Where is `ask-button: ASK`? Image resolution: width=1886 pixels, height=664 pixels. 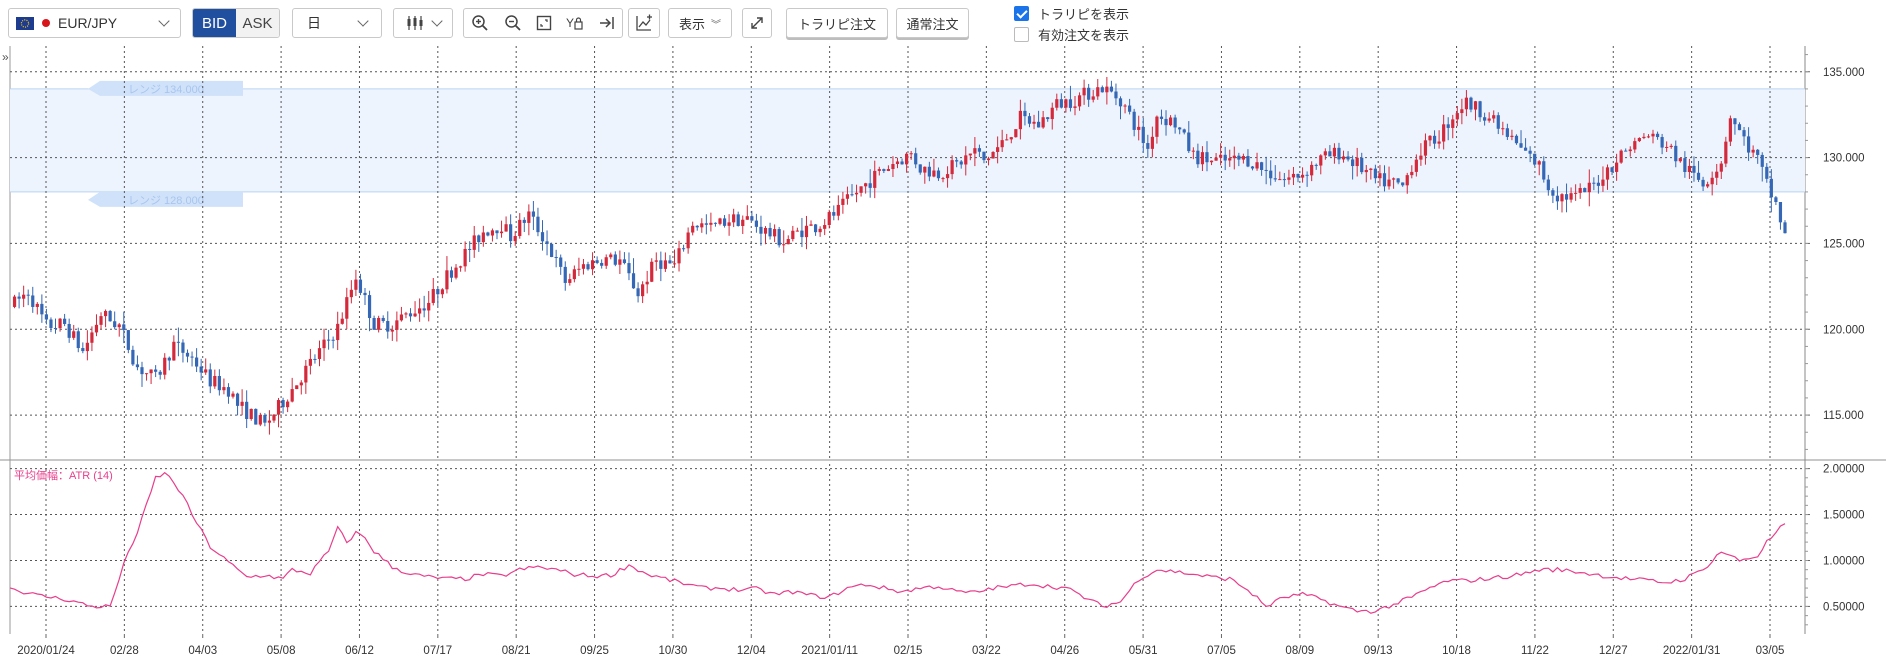 ask-button: ASK is located at coordinates (257, 23).